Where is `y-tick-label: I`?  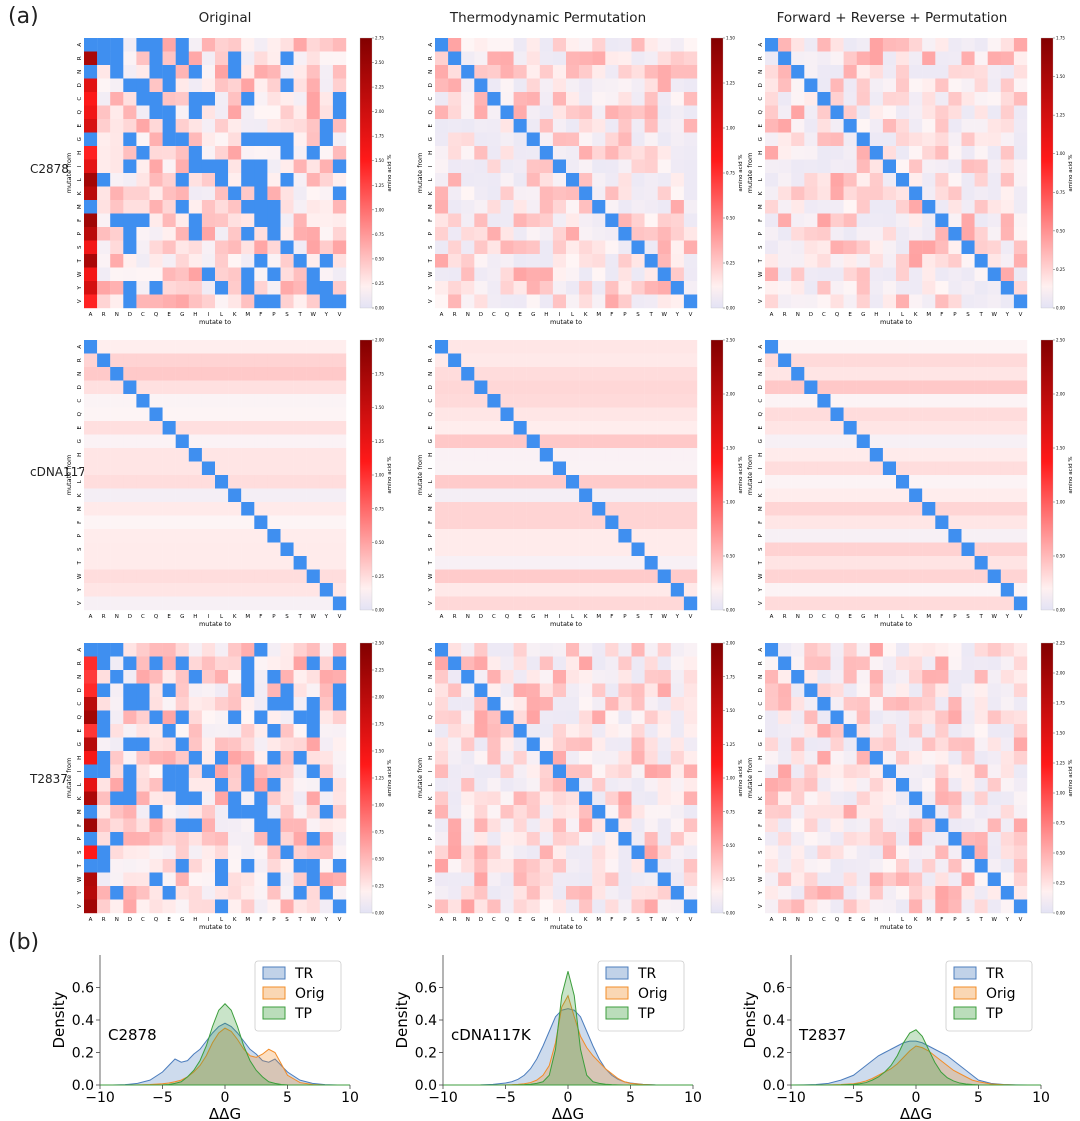 y-tick-label: I is located at coordinates (80, 166).